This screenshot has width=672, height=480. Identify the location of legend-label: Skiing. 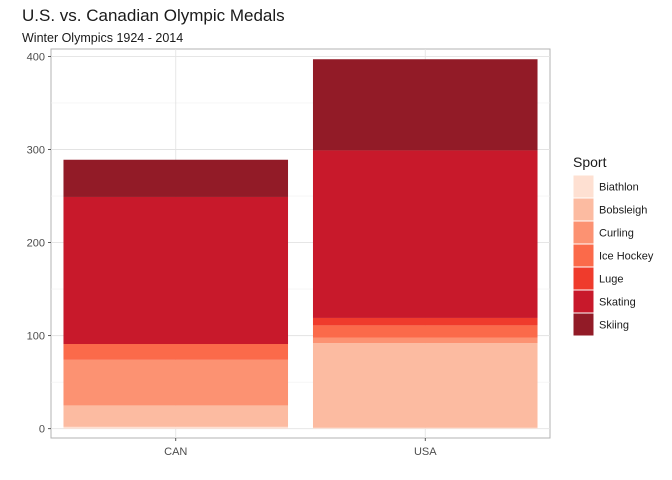
(614, 326).